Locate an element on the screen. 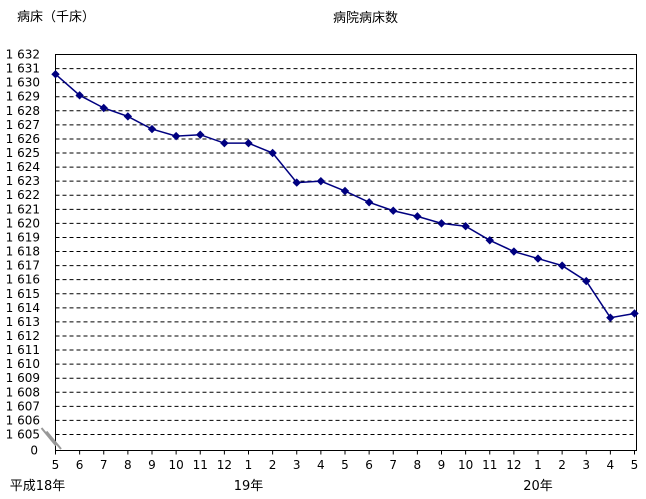  svg-text: 1 629 is located at coordinates (23, 97).